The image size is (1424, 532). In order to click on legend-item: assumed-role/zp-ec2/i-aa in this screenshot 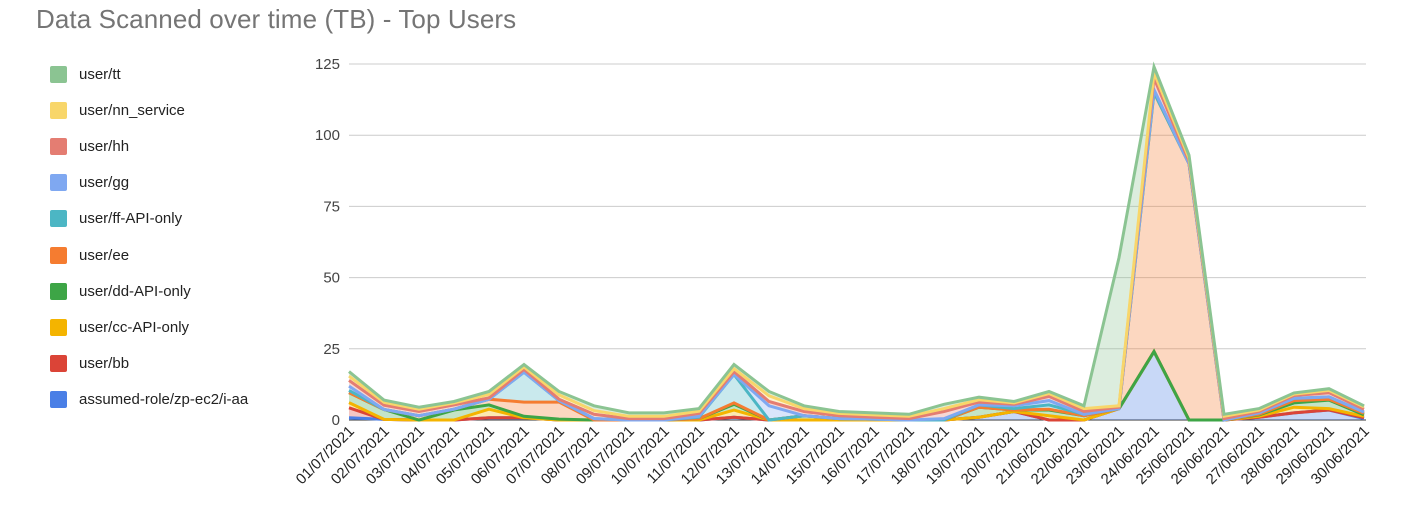, I will do `click(149, 400)`.